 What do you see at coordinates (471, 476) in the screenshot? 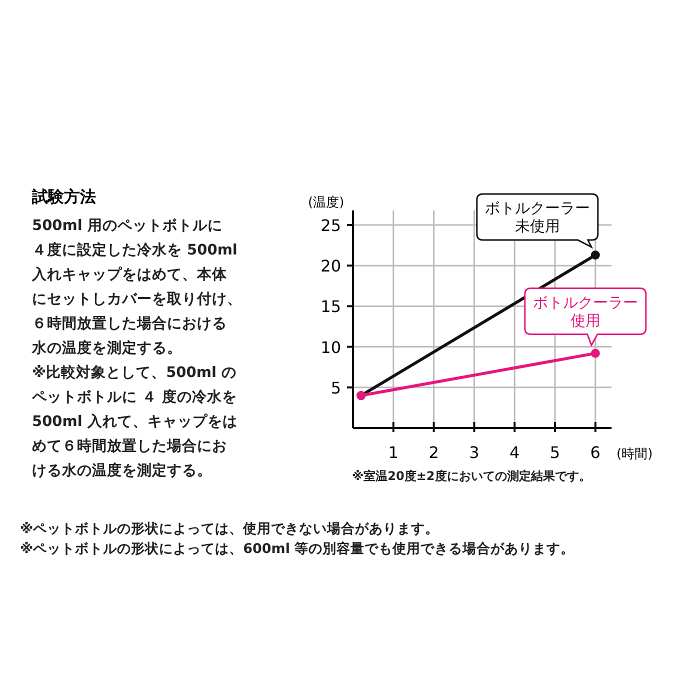
I see `text: ※室温20度±2度においての測定結果です。` at bounding box center [471, 476].